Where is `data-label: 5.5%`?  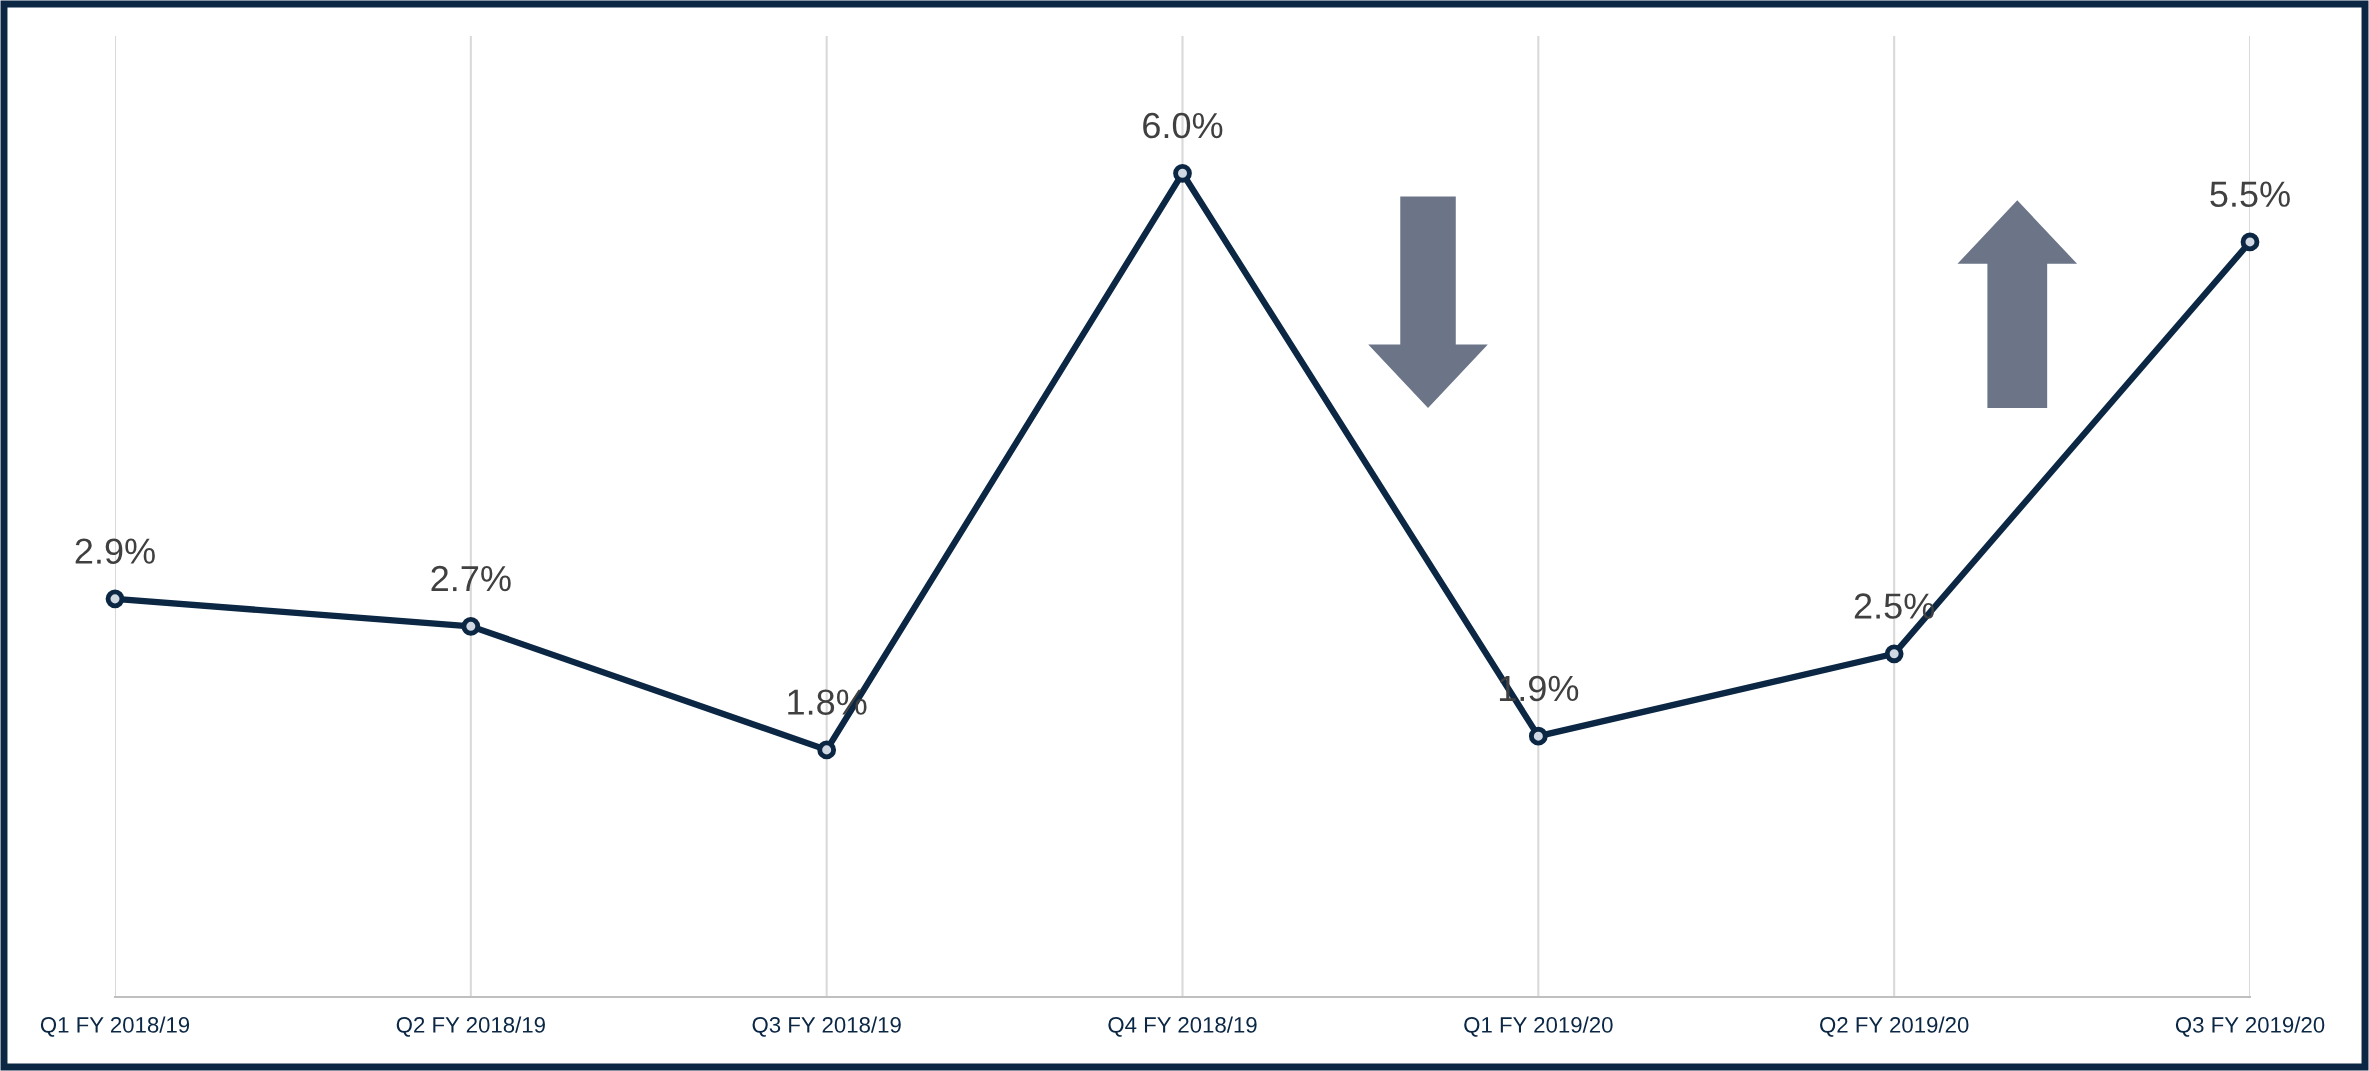
data-label: 5.5% is located at coordinates (2250, 194).